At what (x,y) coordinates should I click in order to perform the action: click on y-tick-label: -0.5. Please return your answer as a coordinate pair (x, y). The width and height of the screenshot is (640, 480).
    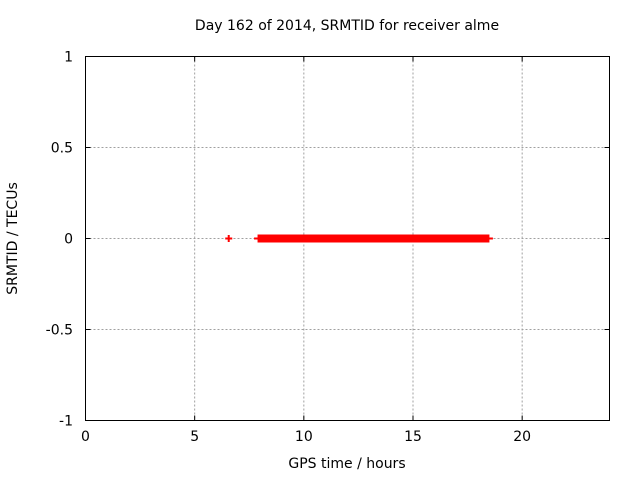
    Looking at the image, I should click on (59, 331).